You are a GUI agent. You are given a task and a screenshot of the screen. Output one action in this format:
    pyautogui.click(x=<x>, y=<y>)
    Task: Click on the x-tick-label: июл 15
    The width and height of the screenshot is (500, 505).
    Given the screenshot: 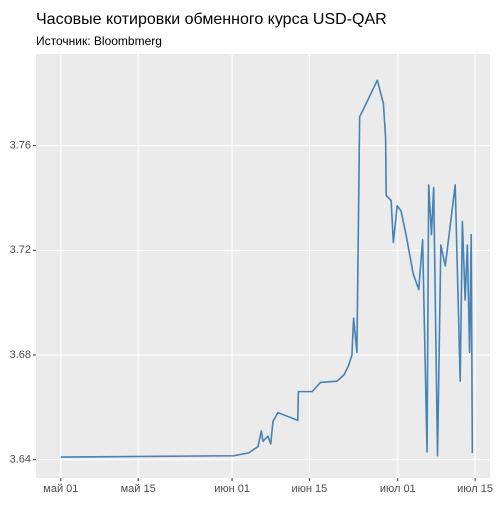 What is the action you would take?
    pyautogui.click(x=475, y=489)
    